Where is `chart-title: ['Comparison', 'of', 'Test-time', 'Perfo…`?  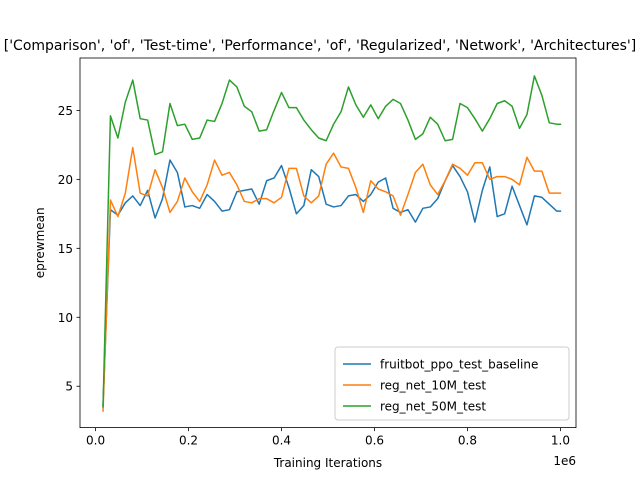
chart-title: ['Comparison', 'of', 'Test-time', 'Perfo… is located at coordinates (320, 46).